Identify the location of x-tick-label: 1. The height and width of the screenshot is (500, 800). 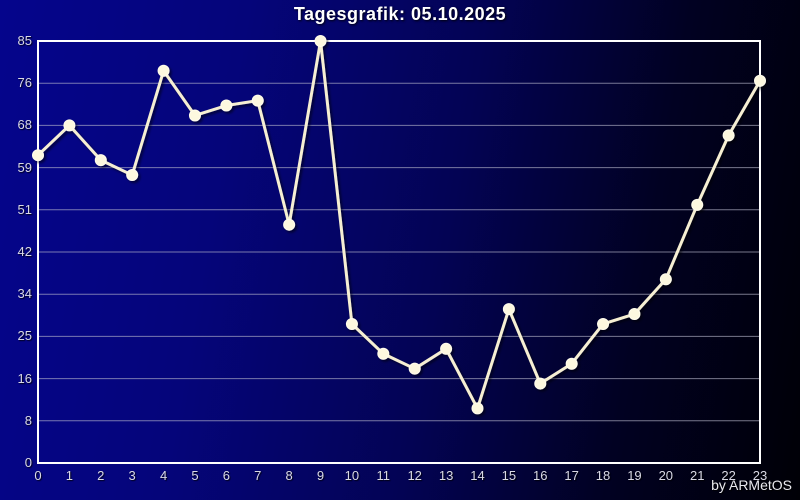
(69, 475).